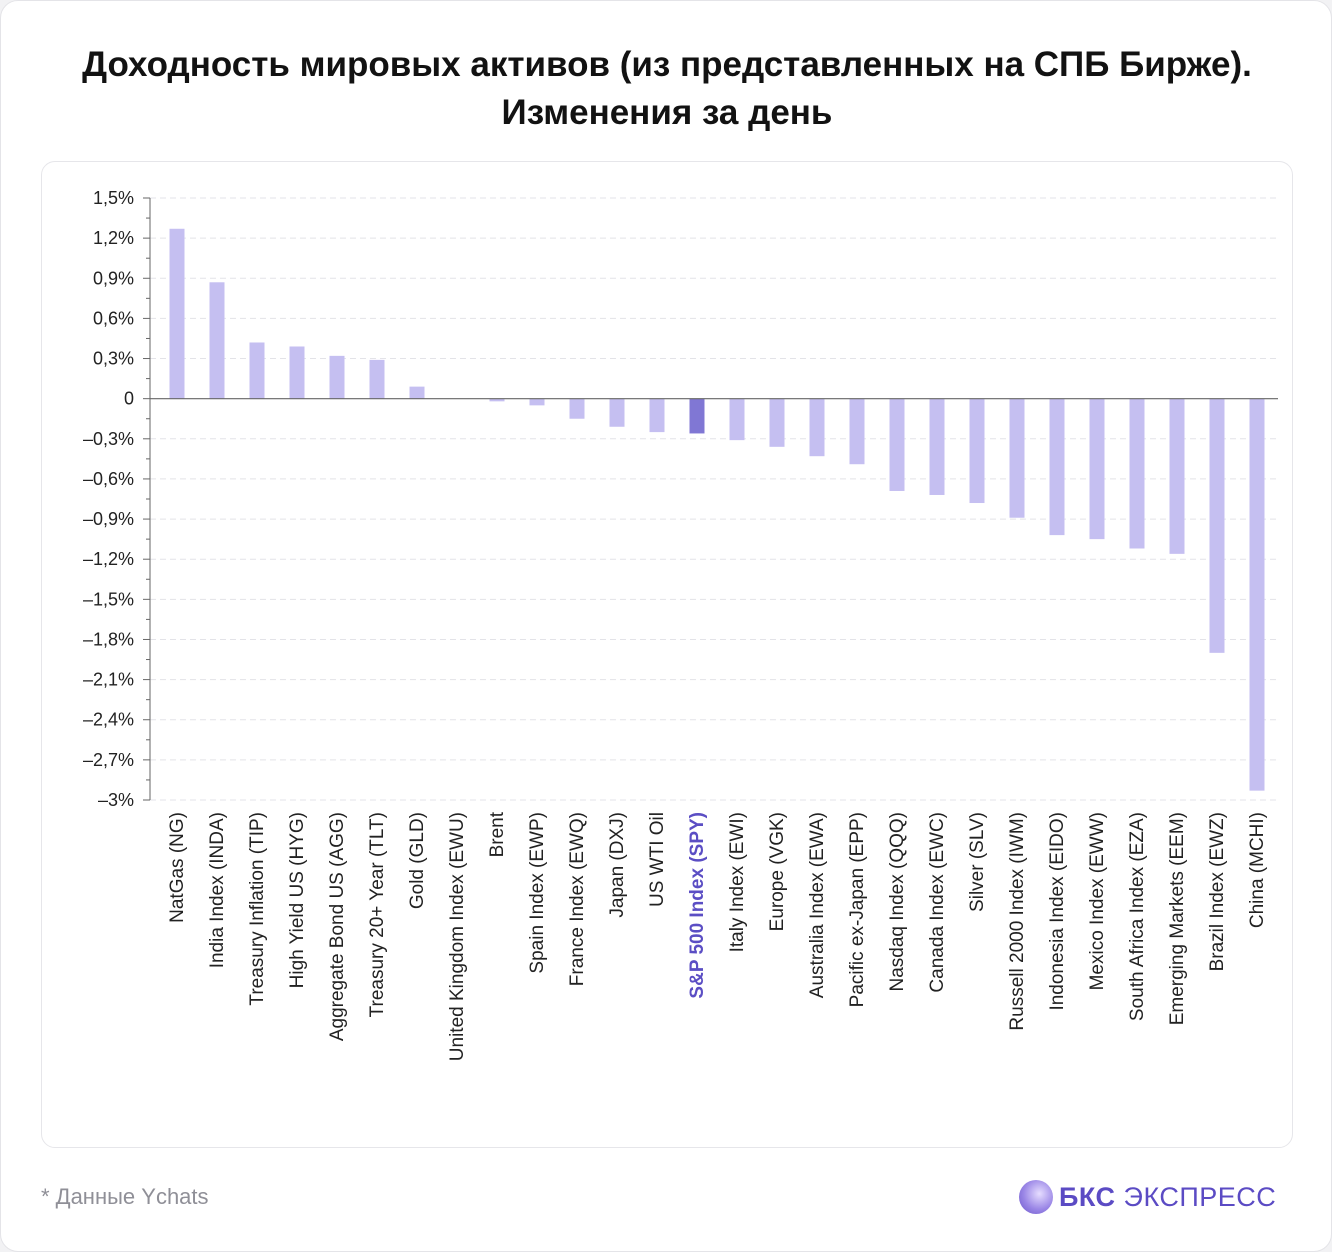 The height and width of the screenshot is (1252, 1332). I want to click on logo-brand: БКС, so click(1087, 1196).